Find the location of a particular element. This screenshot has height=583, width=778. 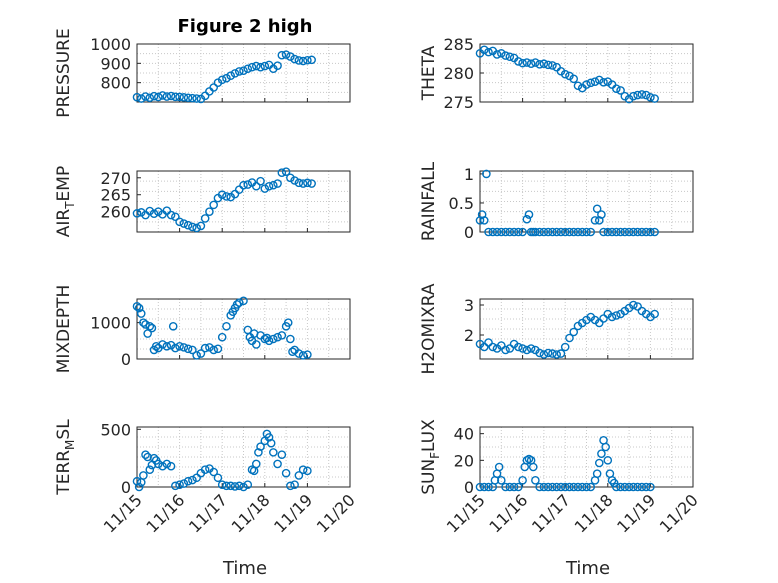

y-tick-label: 20 is located at coordinates (464, 460).